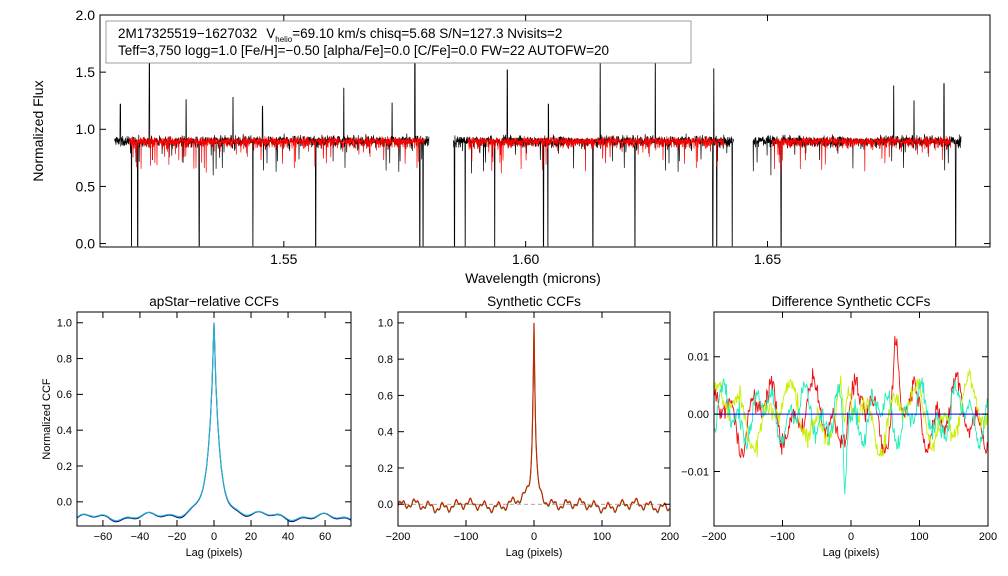 Image resolution: width=1008 pixels, height=576 pixels. What do you see at coordinates (214, 301) in the screenshot?
I see `apstar-ccf-title: apStar−relative CCFs` at bounding box center [214, 301].